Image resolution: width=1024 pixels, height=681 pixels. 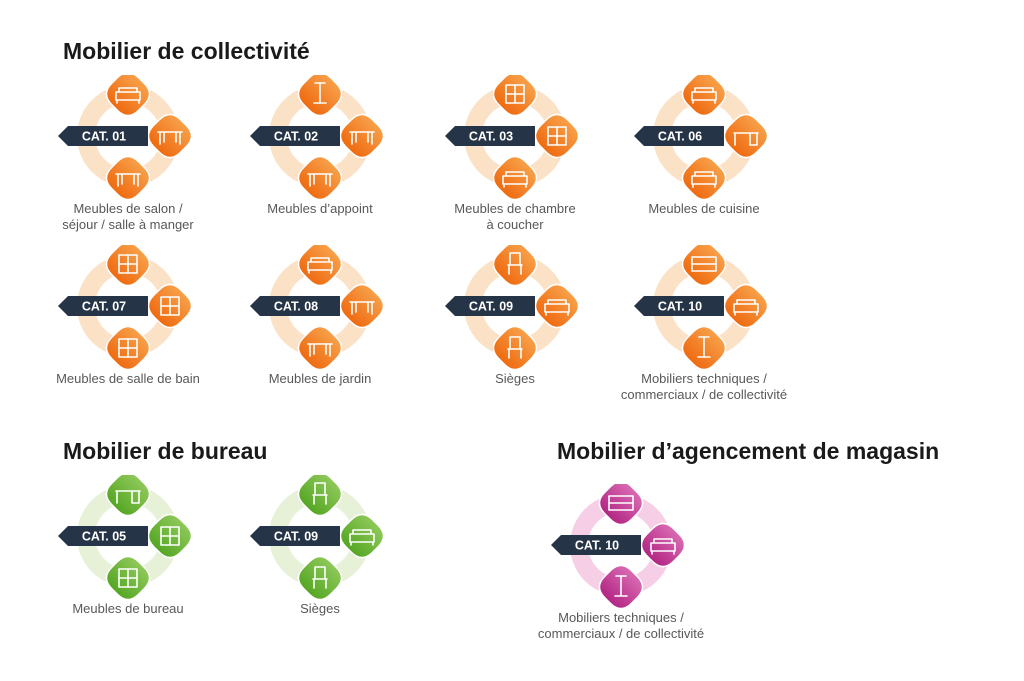 I want to click on category-code: CAT. 02, so click(x=296, y=137).